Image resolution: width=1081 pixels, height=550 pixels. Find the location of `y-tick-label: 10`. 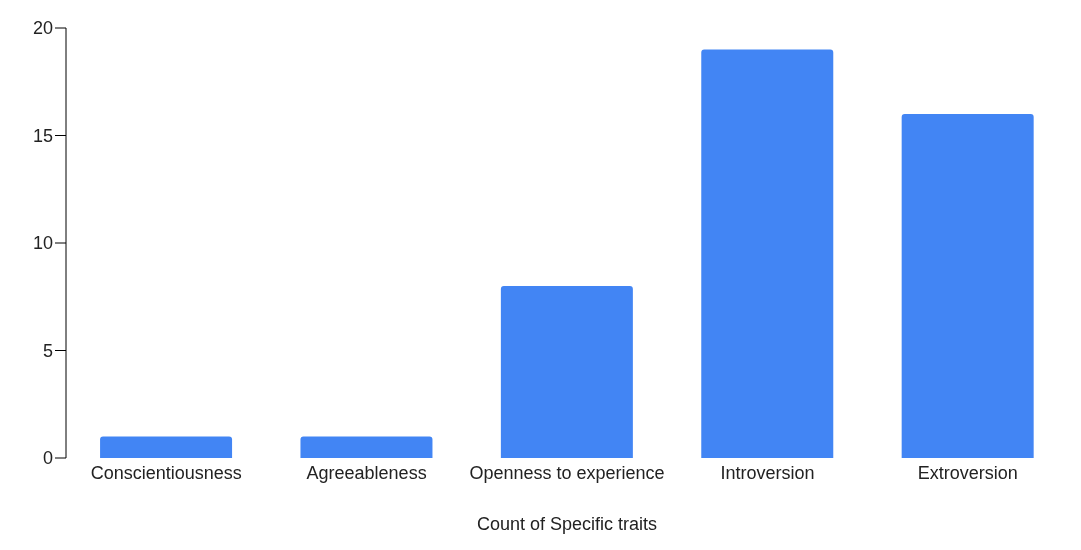

y-tick-label: 10 is located at coordinates (42, 243).